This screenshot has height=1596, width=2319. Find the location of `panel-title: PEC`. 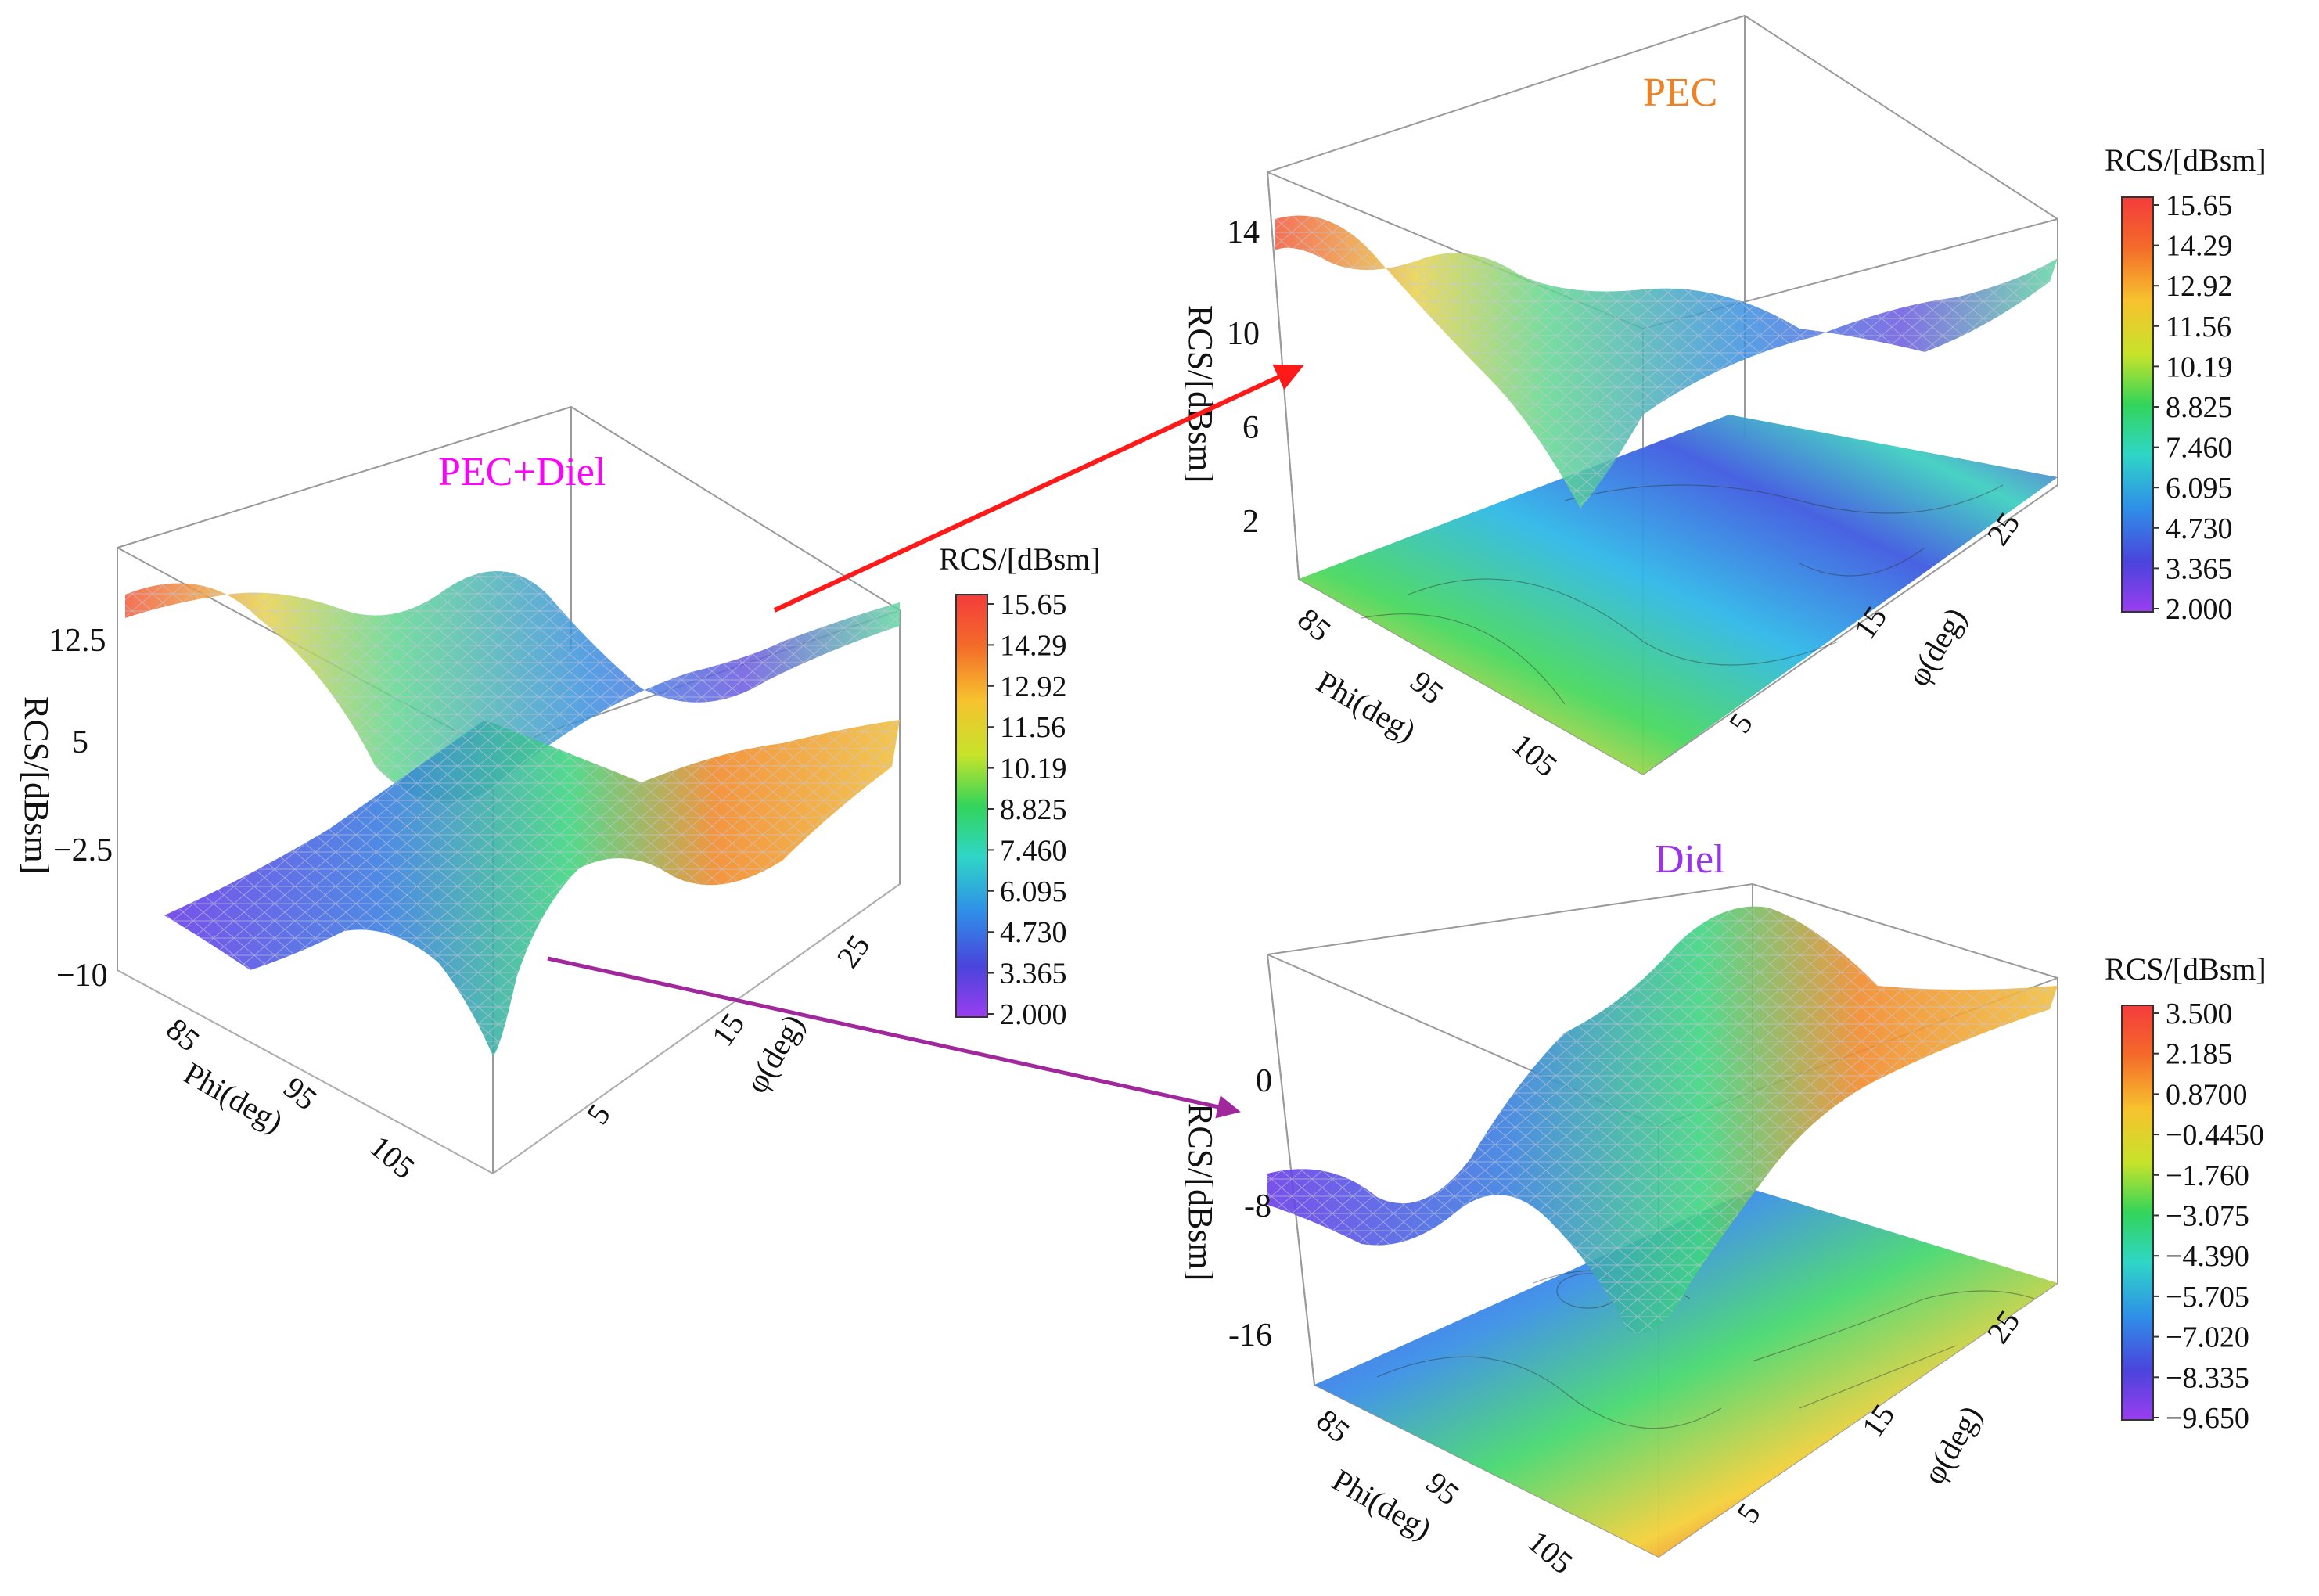

panel-title: PEC is located at coordinates (1680, 92).